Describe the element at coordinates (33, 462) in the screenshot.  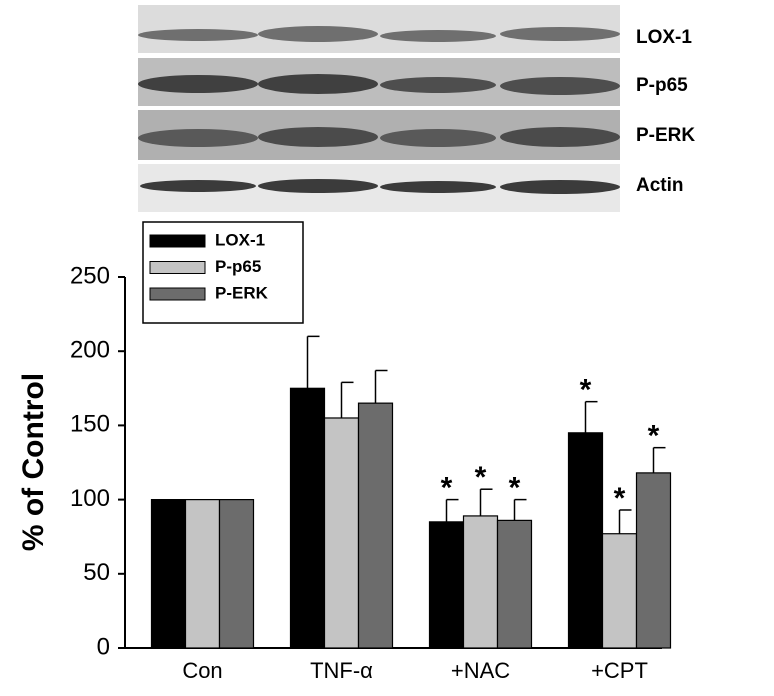
I see `y-axis-label: % of Control` at that location.